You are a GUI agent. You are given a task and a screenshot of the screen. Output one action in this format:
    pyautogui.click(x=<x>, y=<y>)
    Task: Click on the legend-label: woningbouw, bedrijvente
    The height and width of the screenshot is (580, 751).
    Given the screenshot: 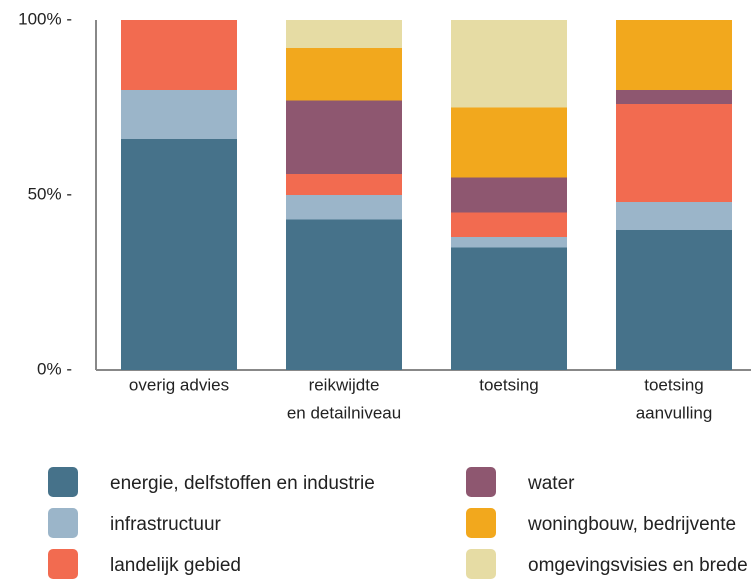 What is the action you would take?
    pyautogui.click(x=631, y=524)
    